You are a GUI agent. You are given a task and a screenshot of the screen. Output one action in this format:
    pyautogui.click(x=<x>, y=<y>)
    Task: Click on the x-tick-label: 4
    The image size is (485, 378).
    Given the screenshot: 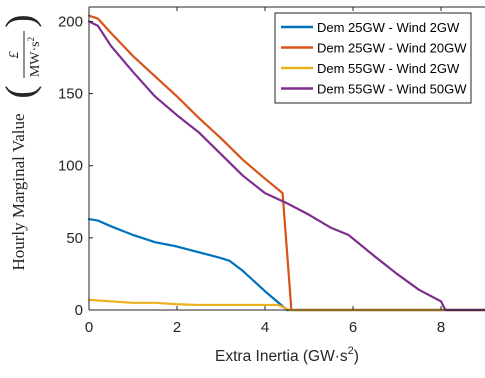 What is the action you would take?
    pyautogui.click(x=265, y=327)
    